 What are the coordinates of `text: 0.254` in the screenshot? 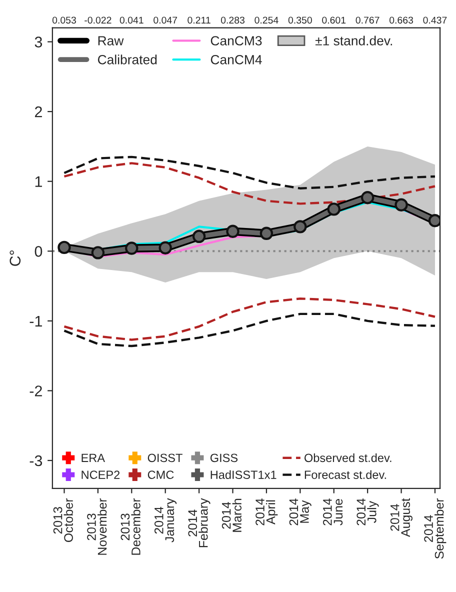 It's located at (266, 20).